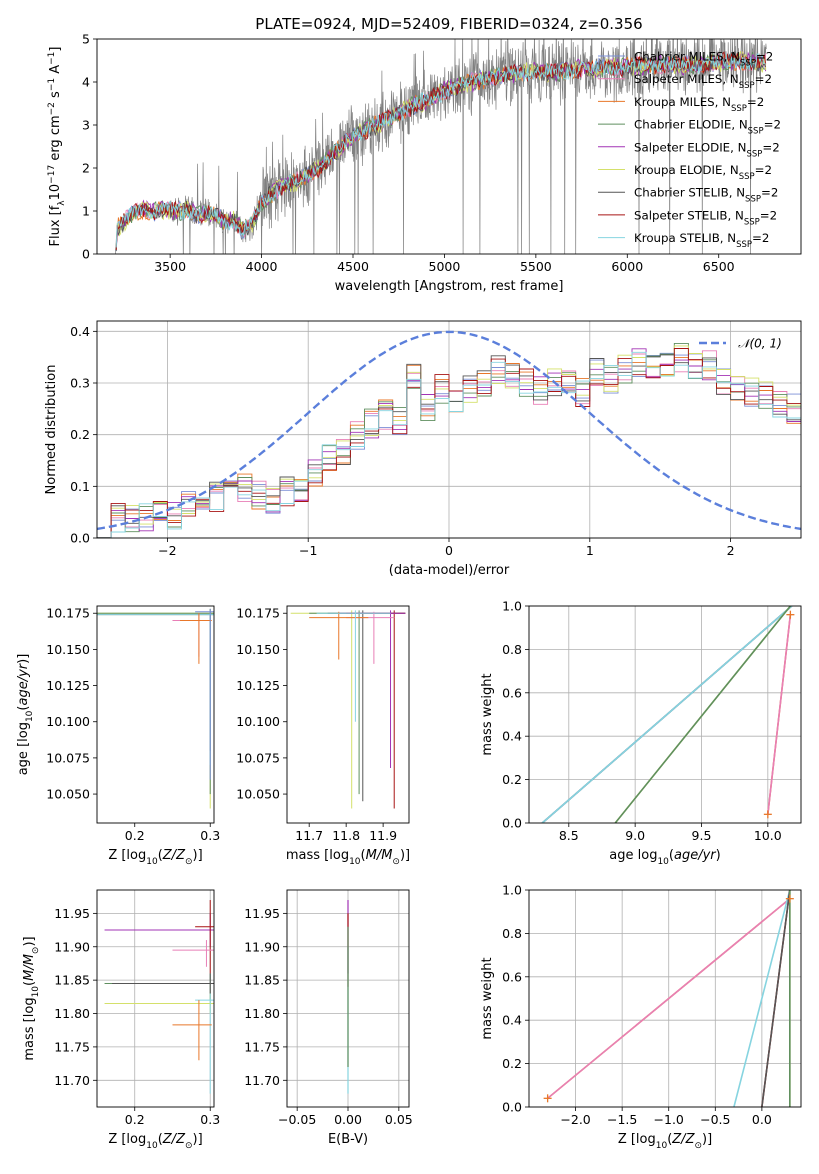 The height and width of the screenshot is (1174, 819). What do you see at coordinates (262, 946) in the screenshot?
I see `y-tick-label: 11.90` at bounding box center [262, 946].